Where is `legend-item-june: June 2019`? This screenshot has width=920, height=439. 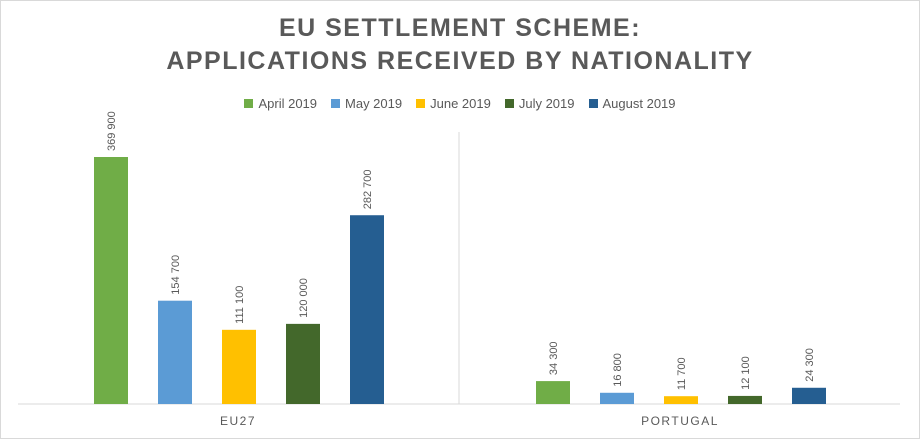 legend-item-june: June 2019 is located at coordinates (453, 103).